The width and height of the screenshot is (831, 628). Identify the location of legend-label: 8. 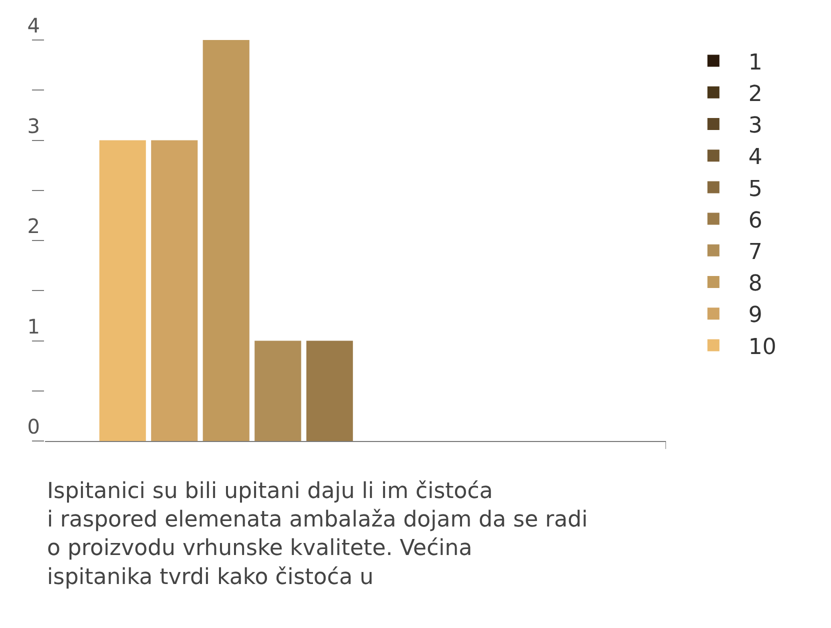
(755, 284).